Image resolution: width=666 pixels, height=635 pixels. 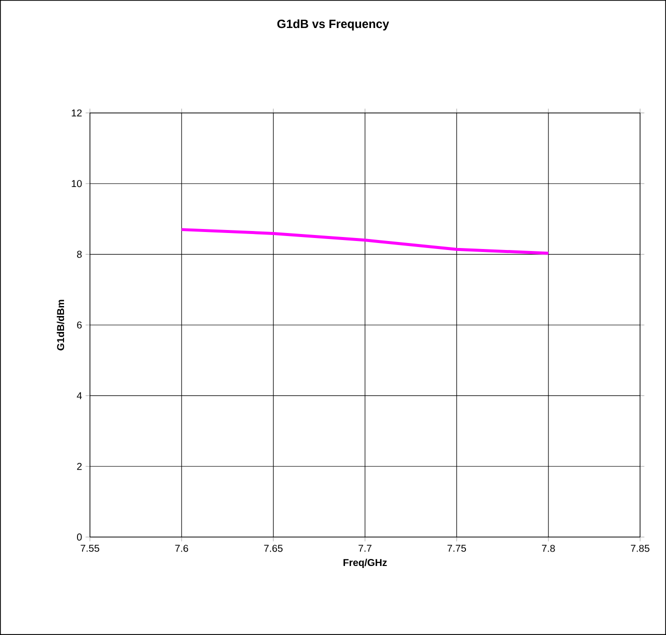 What do you see at coordinates (60, 325) in the screenshot?
I see `y-axis-title: G1dB/dBm` at bounding box center [60, 325].